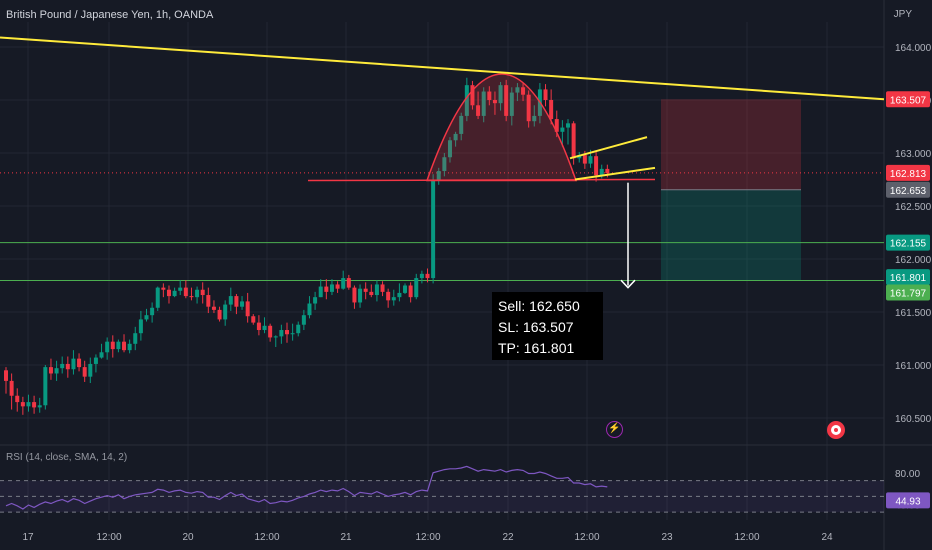  Describe the element at coordinates (346, 537) in the screenshot. I see `time-tick-label: 21` at that location.